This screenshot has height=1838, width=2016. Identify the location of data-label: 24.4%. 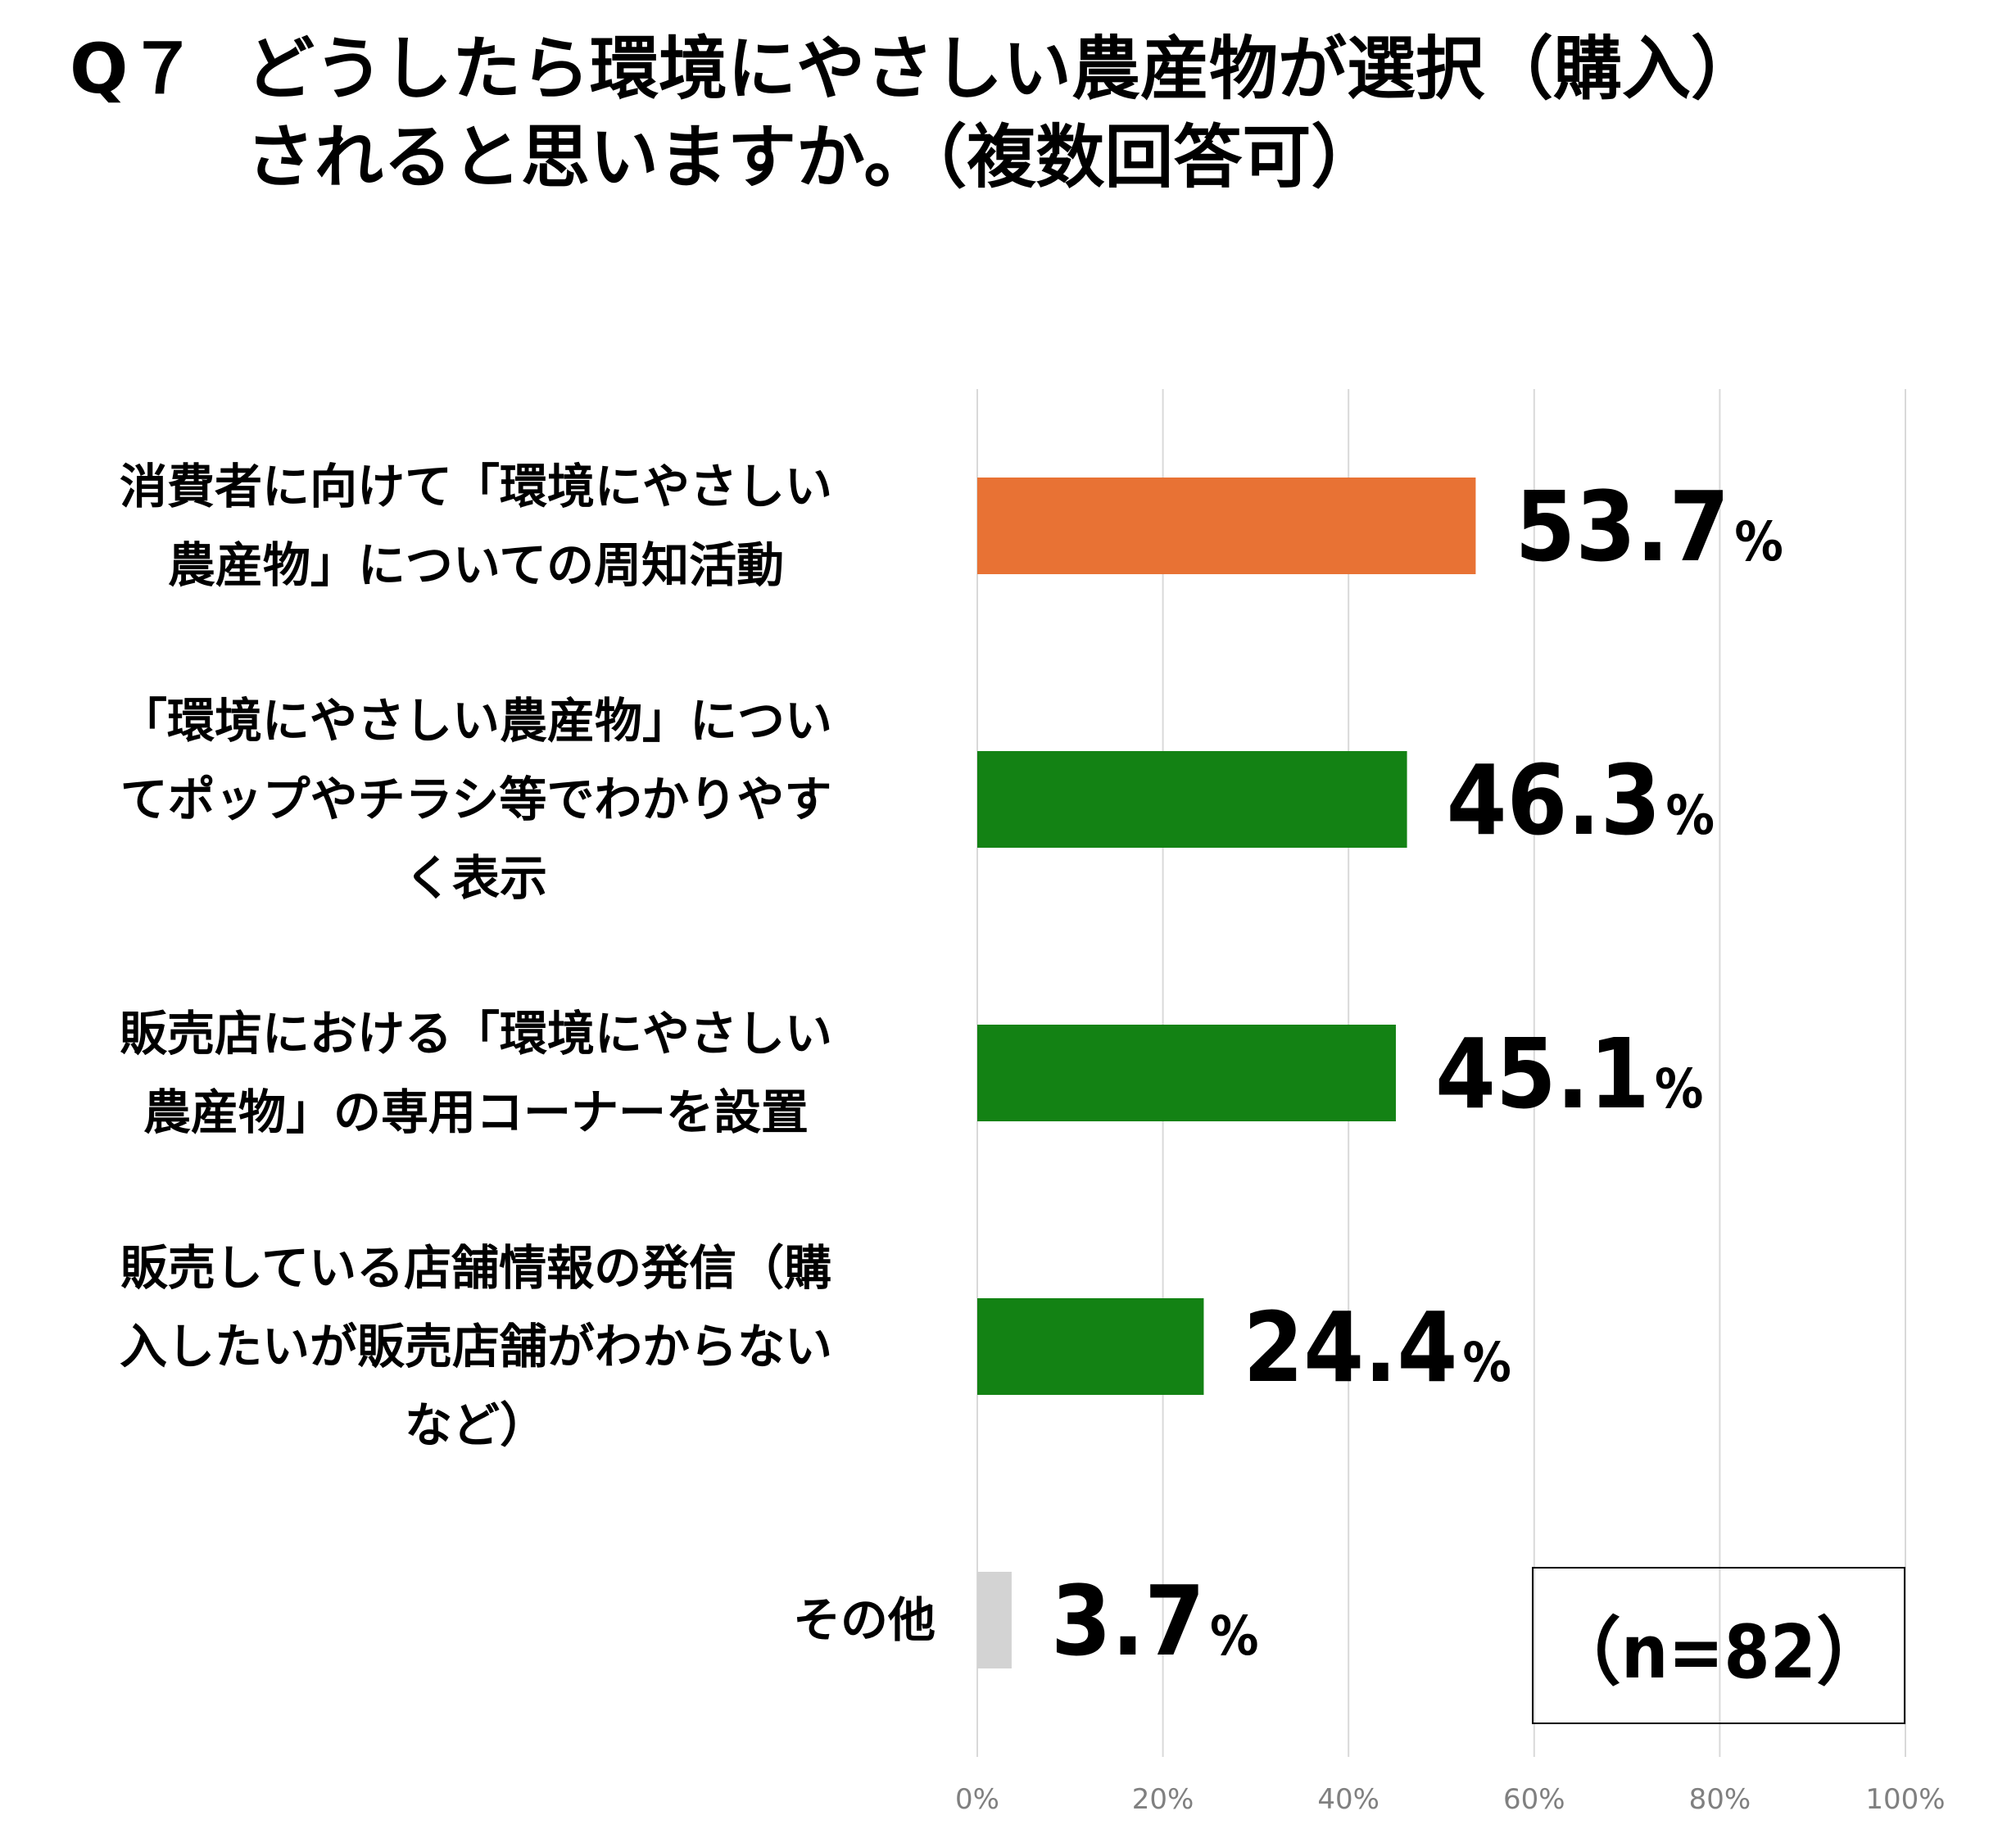
(1377, 1348).